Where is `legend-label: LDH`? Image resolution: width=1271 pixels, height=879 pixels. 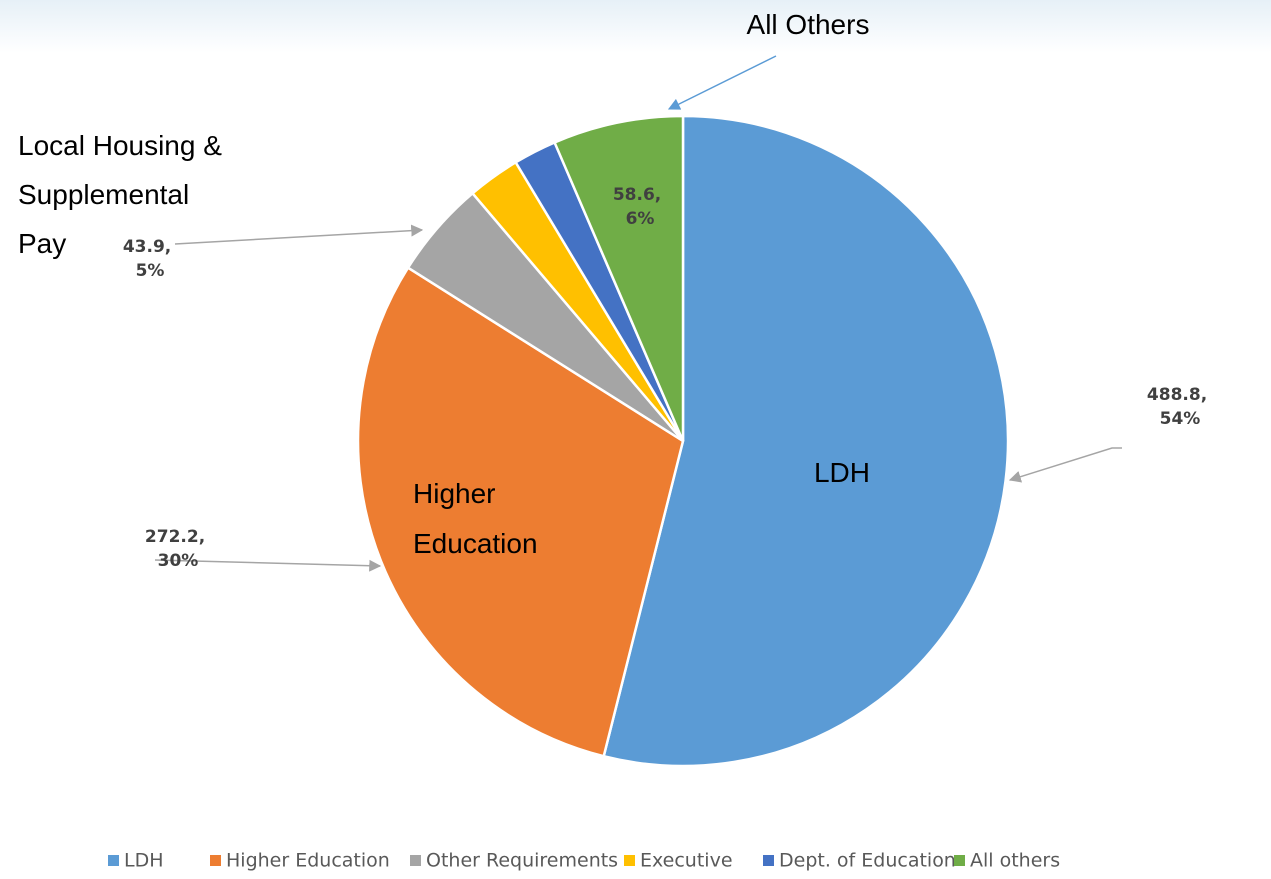 legend-label: LDH is located at coordinates (144, 861).